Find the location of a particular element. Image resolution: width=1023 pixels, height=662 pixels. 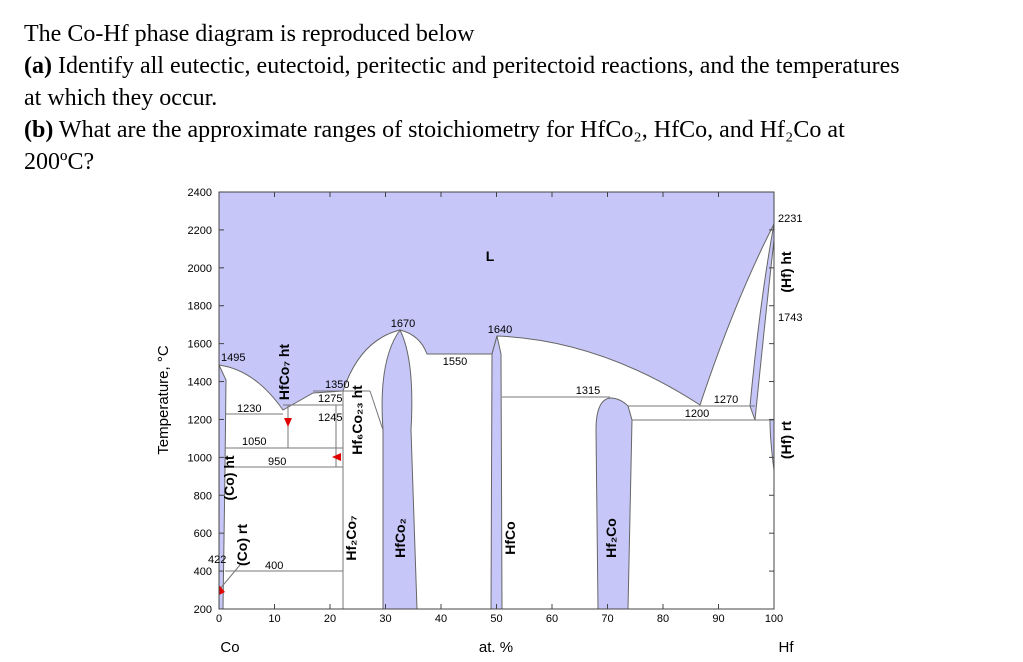

x-left-label: Co is located at coordinates (229, 647).